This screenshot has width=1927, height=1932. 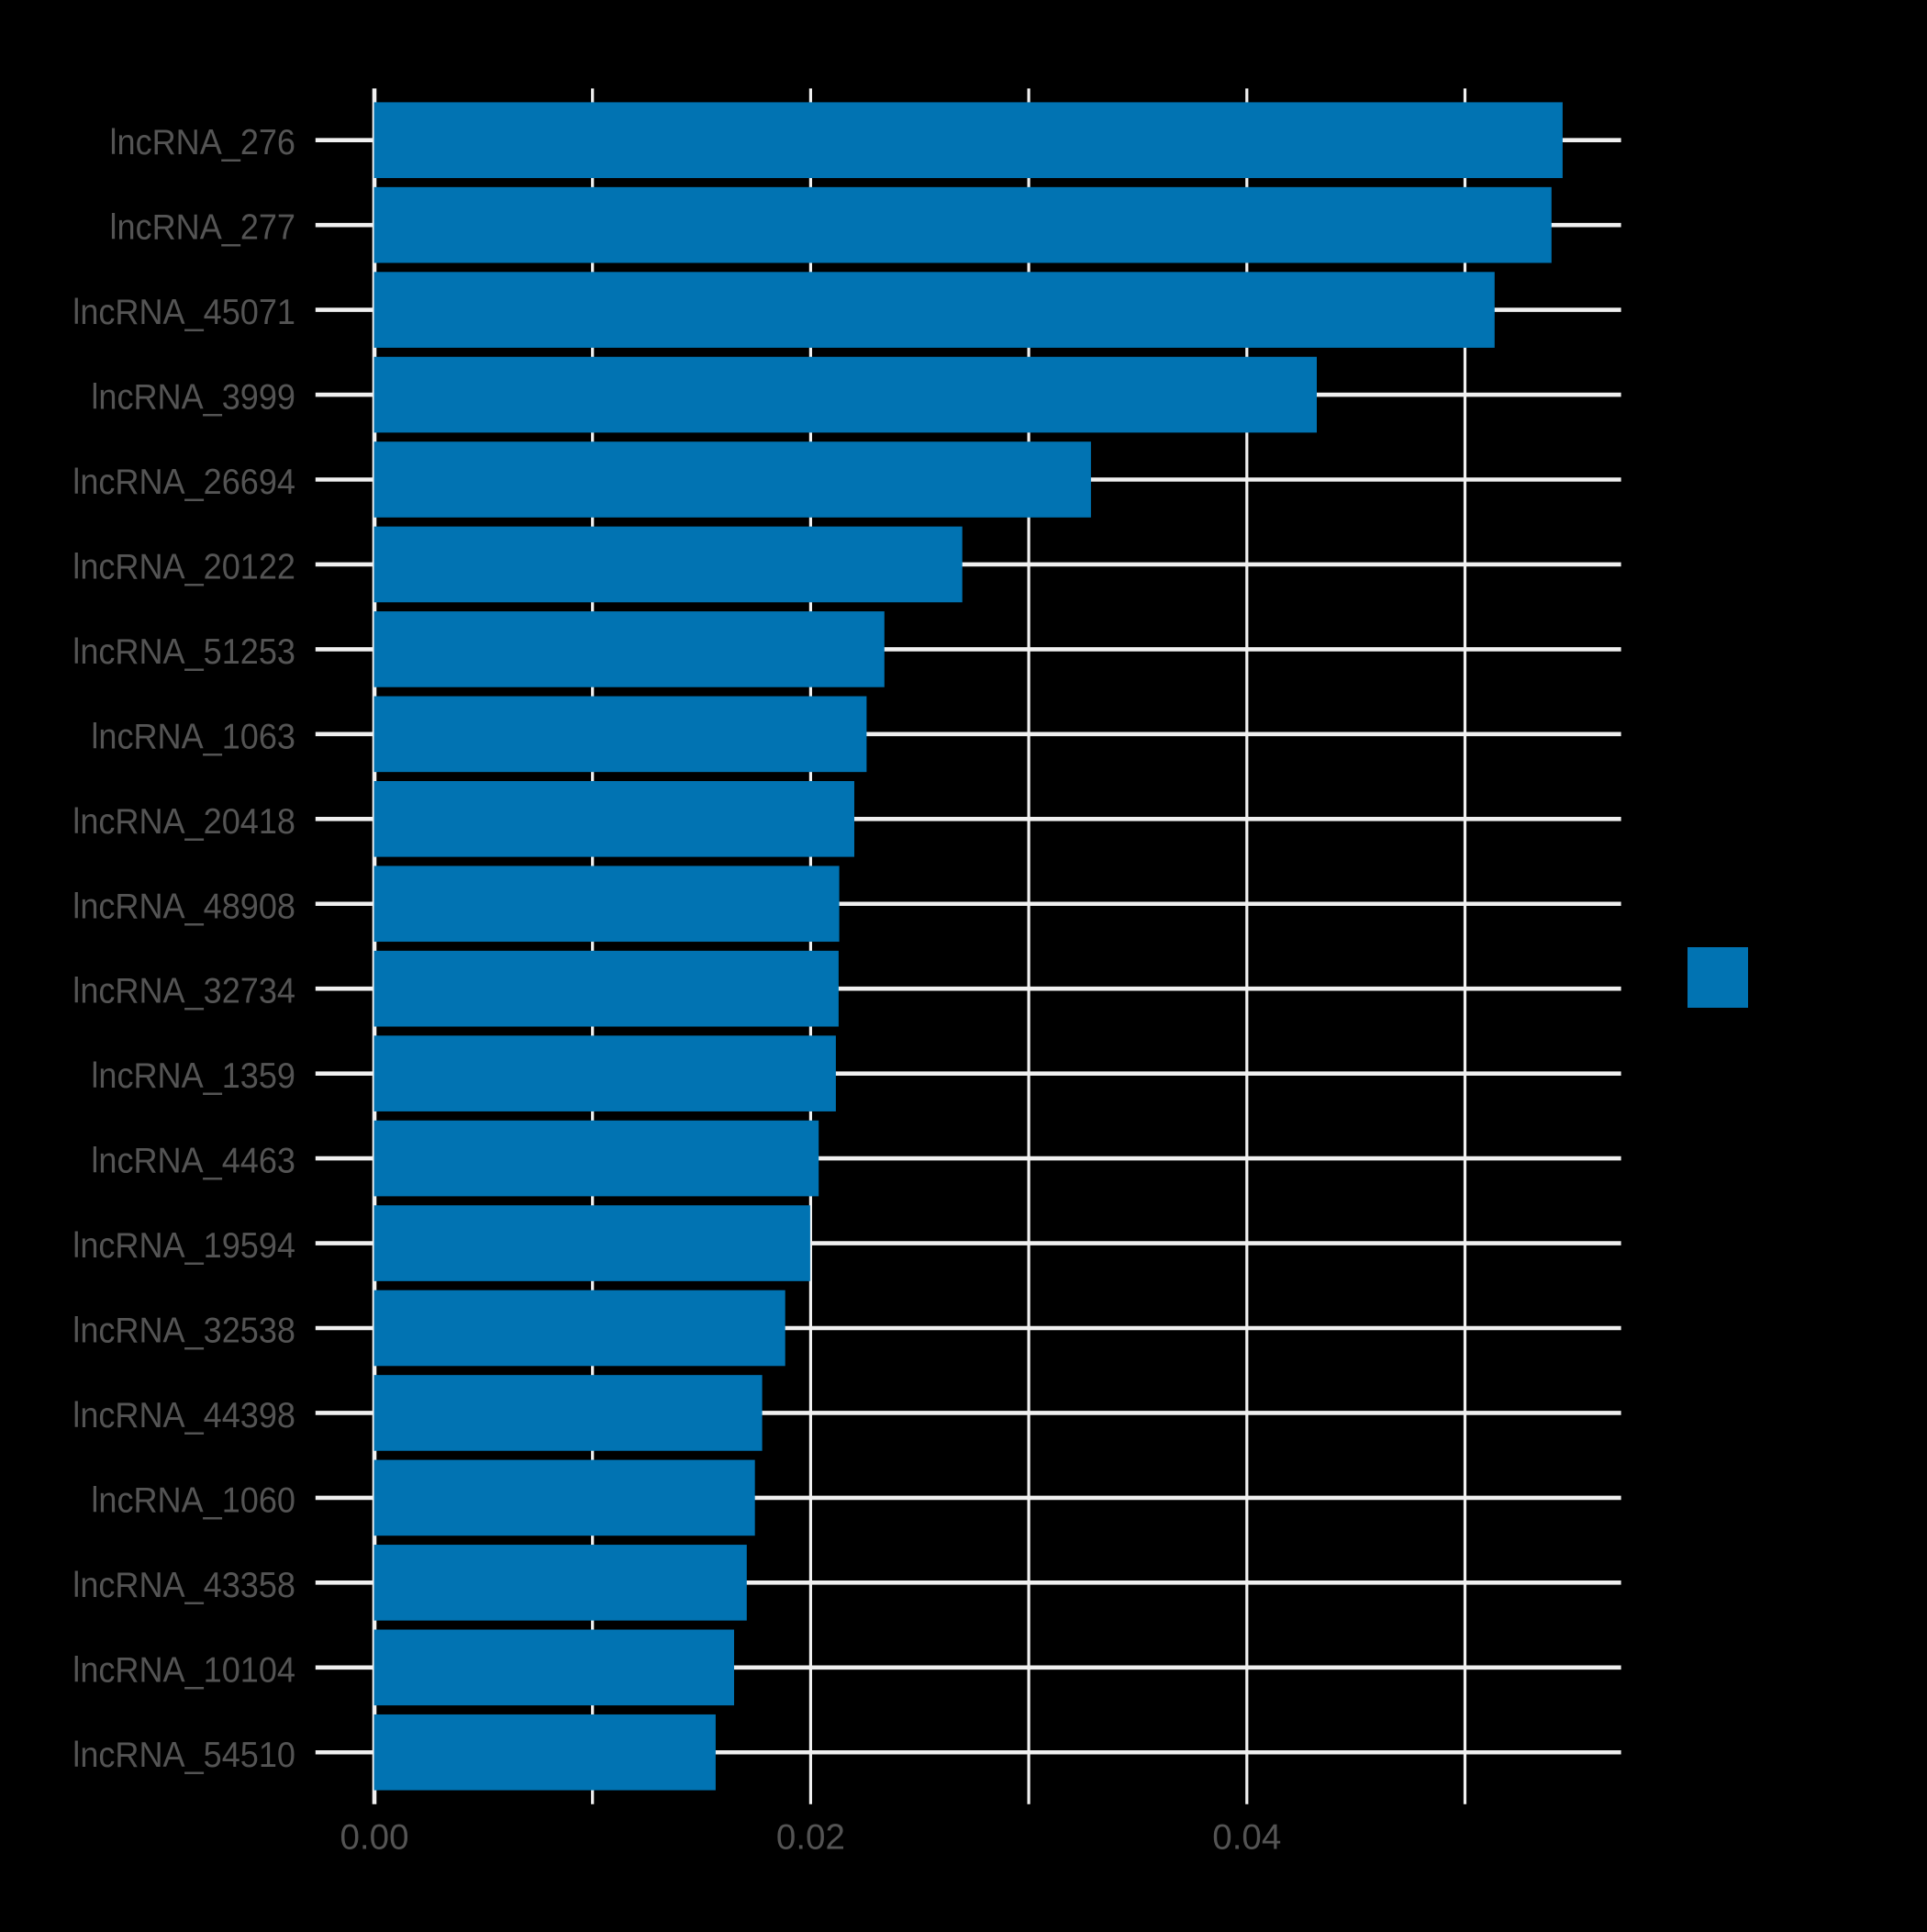 What do you see at coordinates (203, 142) in the screenshot?
I see `svg-text: lncRNA_276` at bounding box center [203, 142].